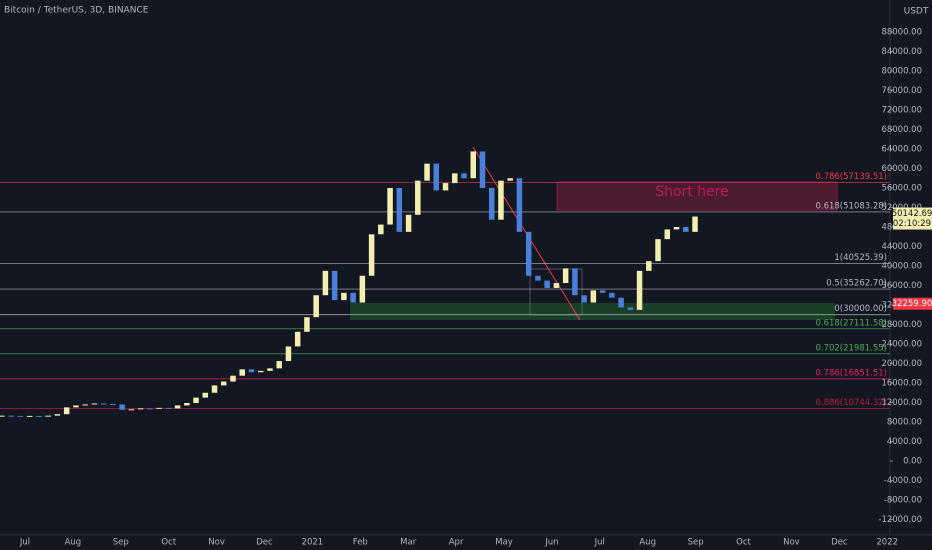 This screenshot has height=550, width=932. What do you see at coordinates (856, 284) in the screenshot?
I see `fib-label: 0.5(35262.70)` at bounding box center [856, 284].